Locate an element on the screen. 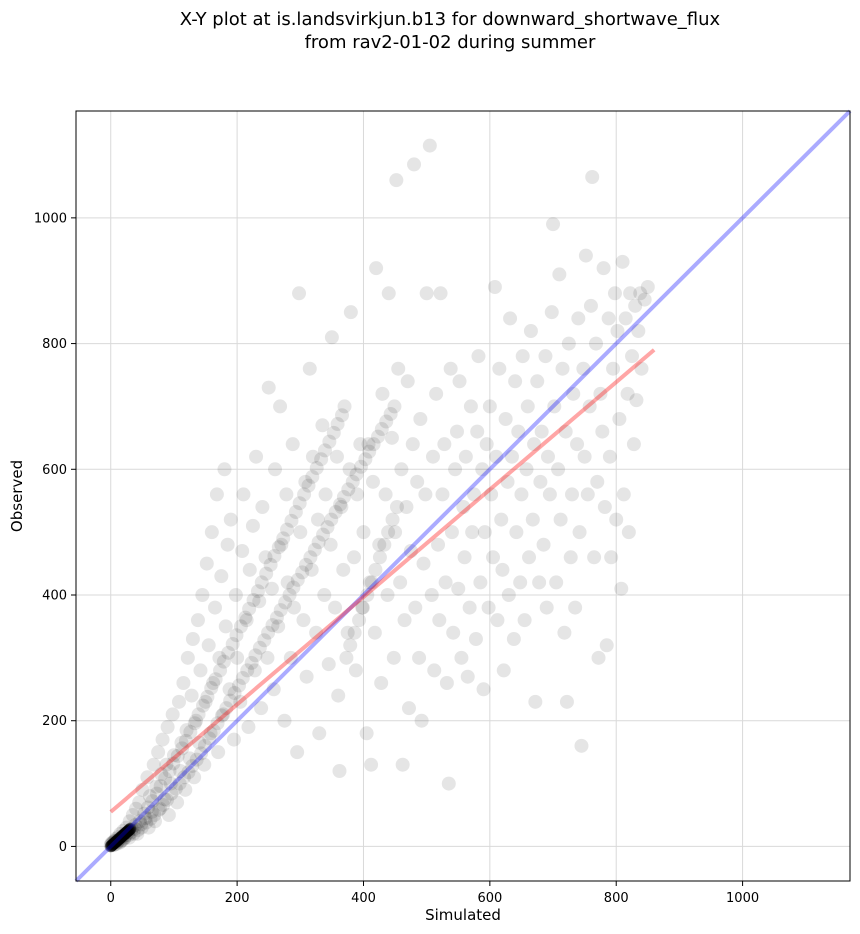  y-tick-label: 600 is located at coordinates (54, 470).